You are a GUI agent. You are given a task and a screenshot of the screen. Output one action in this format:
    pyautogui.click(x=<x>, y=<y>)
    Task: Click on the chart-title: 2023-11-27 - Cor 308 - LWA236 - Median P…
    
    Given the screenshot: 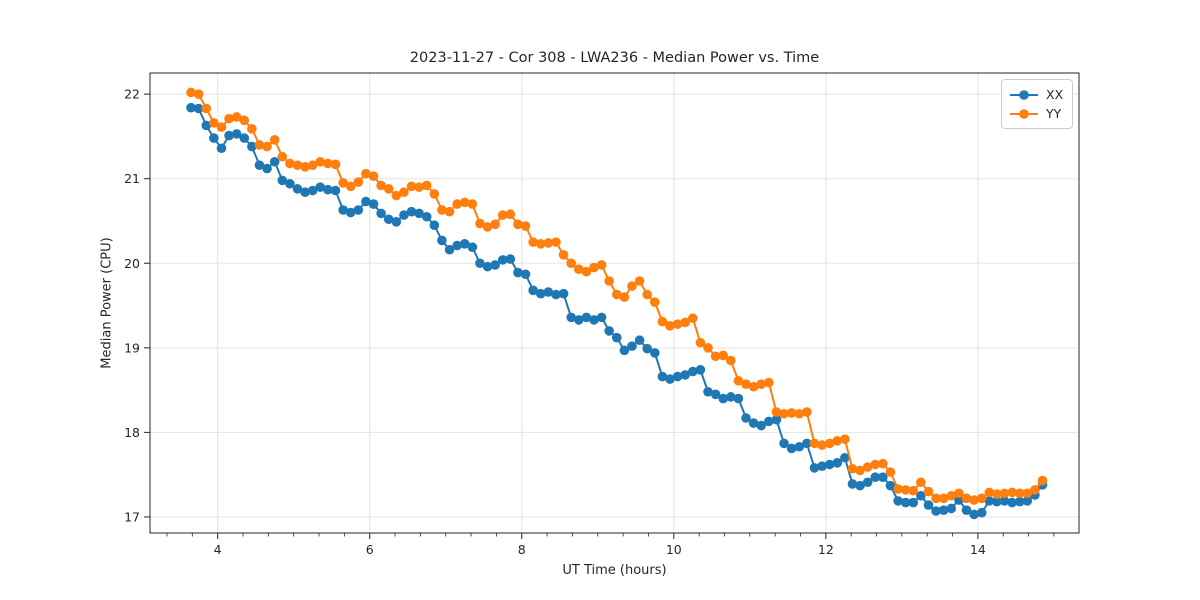 What is the action you would take?
    pyautogui.click(x=614, y=58)
    